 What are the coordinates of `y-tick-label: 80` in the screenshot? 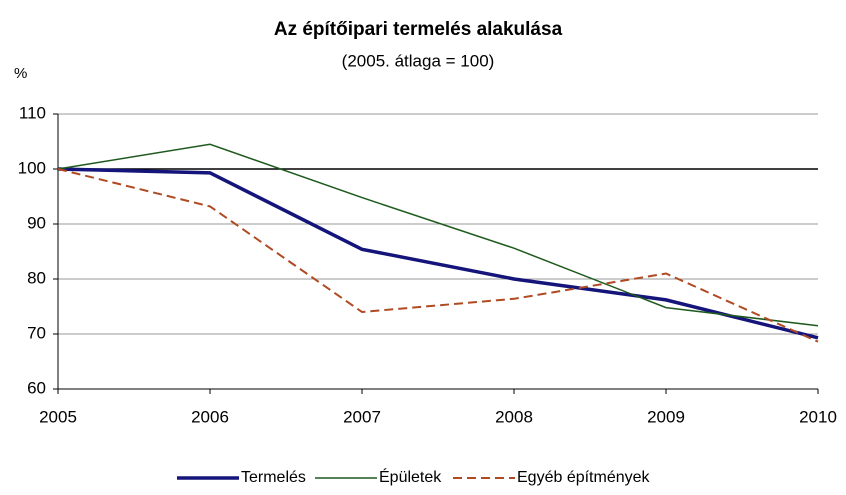 It's located at (36, 277).